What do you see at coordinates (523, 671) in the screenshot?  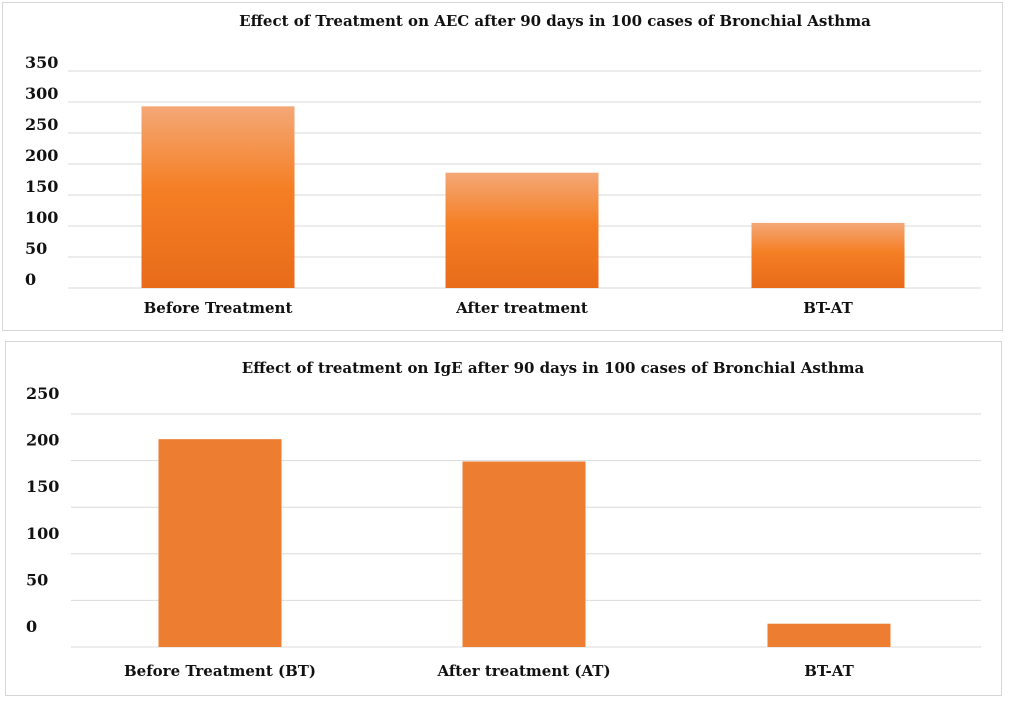 I see `x-category-label: After treatment (AT)` at bounding box center [523, 671].